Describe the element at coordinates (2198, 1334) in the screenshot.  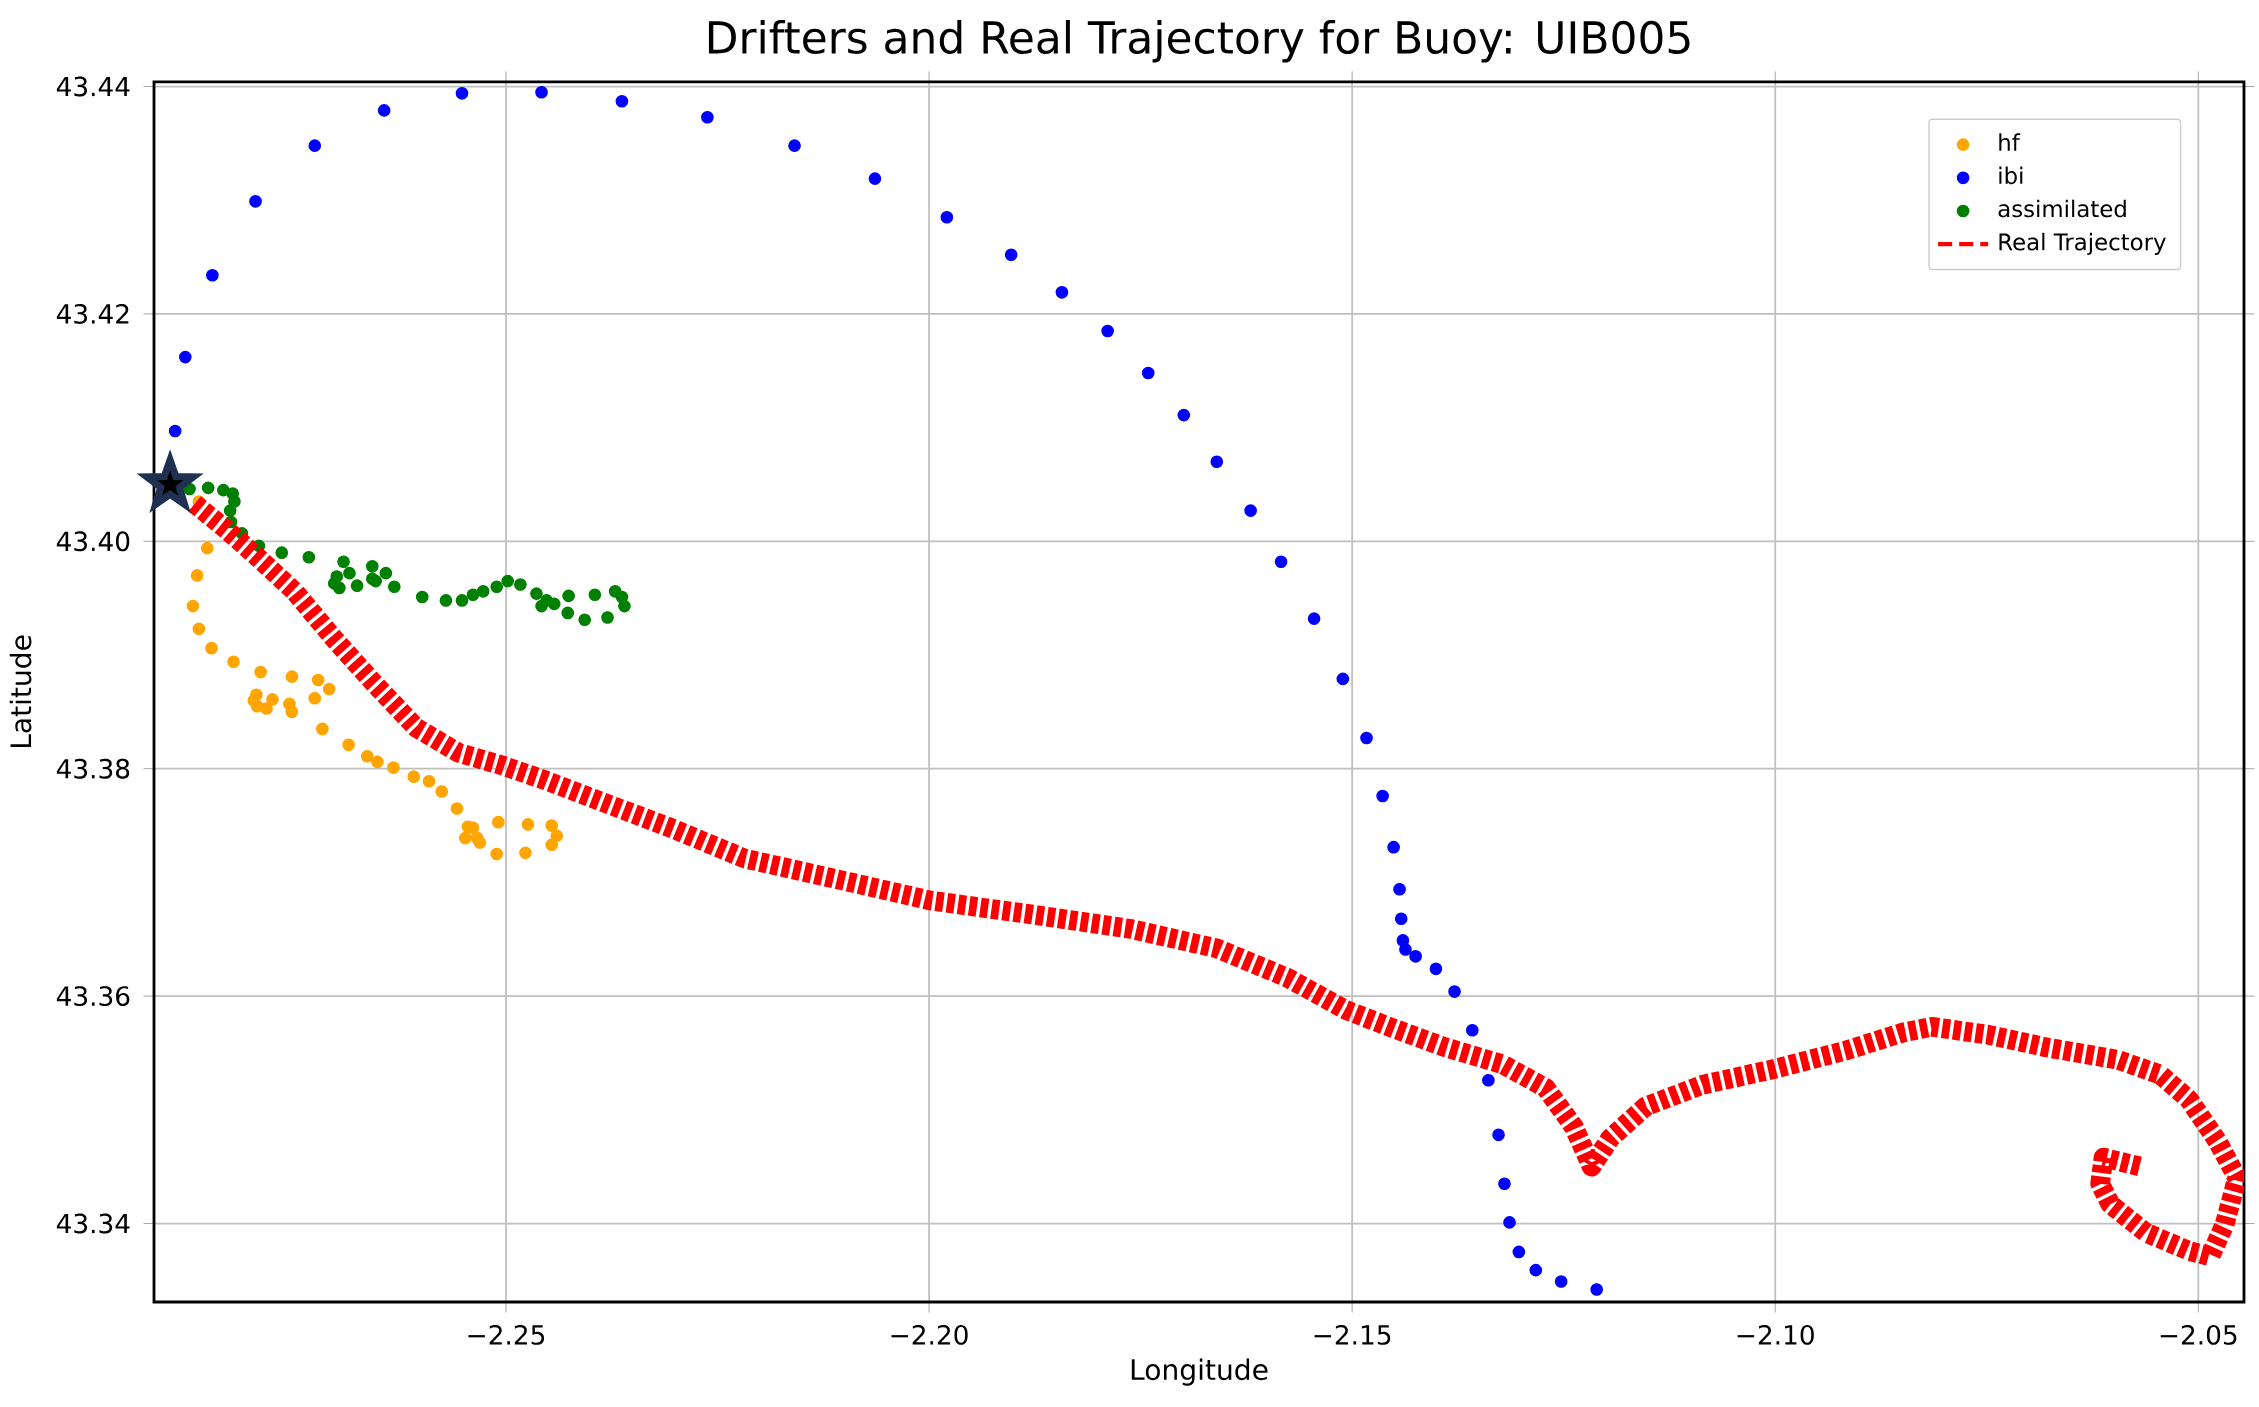
I see `x-tick-label: −2.05` at that location.